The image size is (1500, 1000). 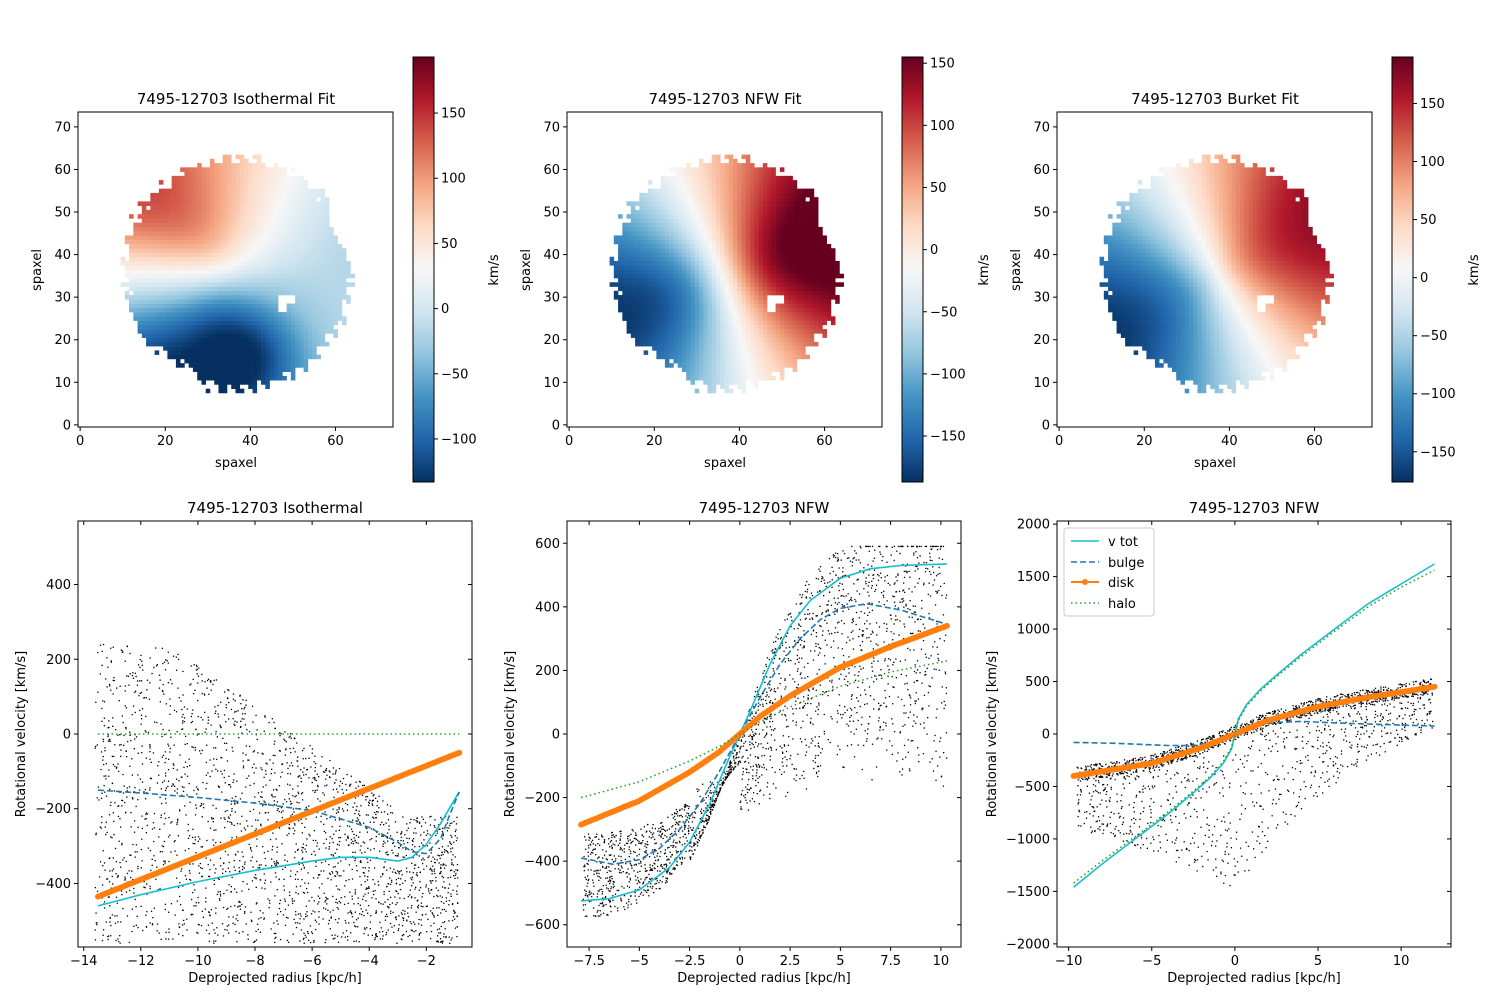 I want to click on x-axis-label: spaxel, so click(x=725, y=463).